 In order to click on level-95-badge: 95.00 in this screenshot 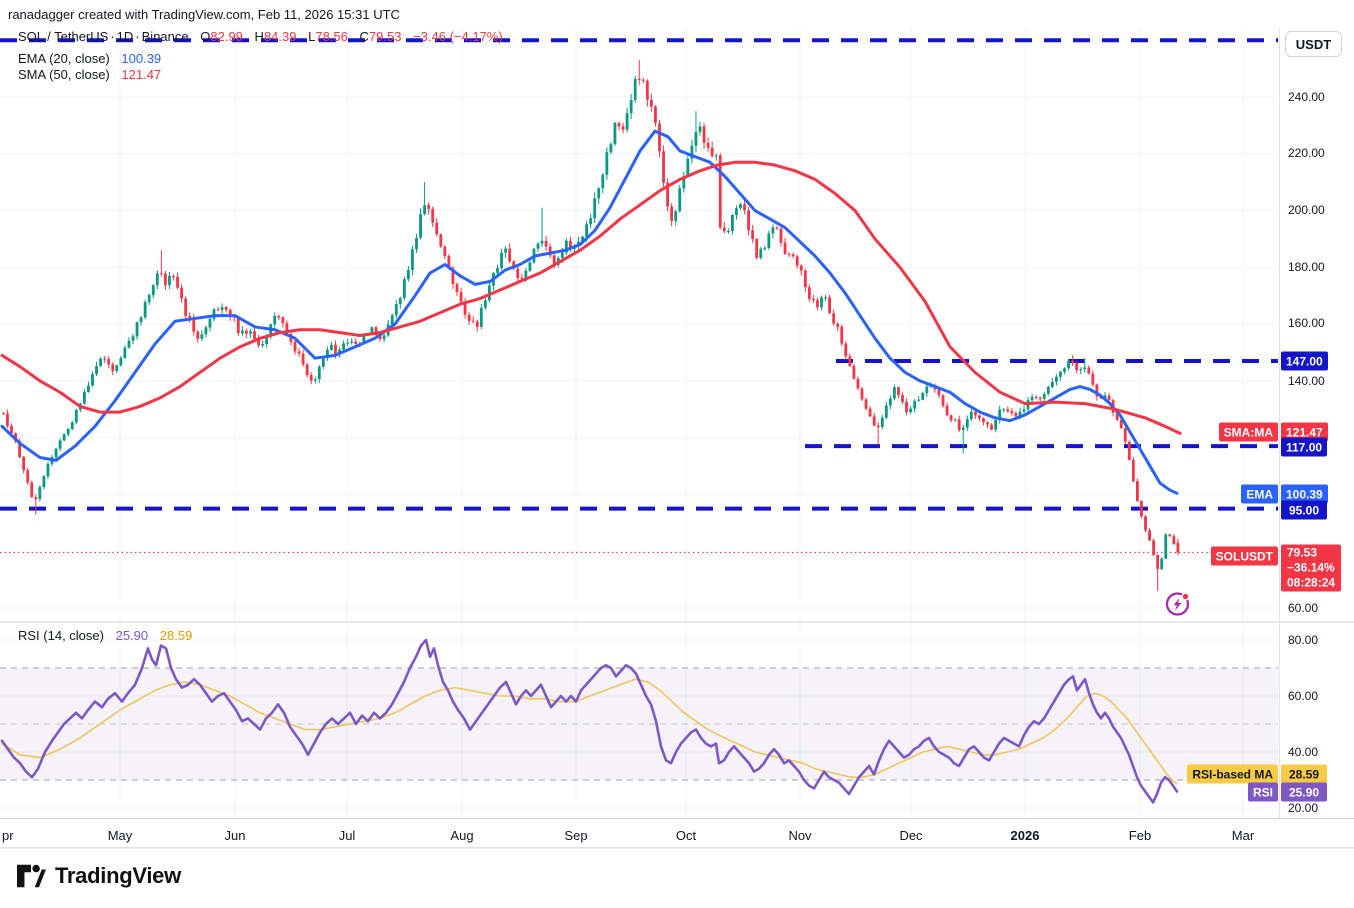, I will do `click(1304, 510)`.